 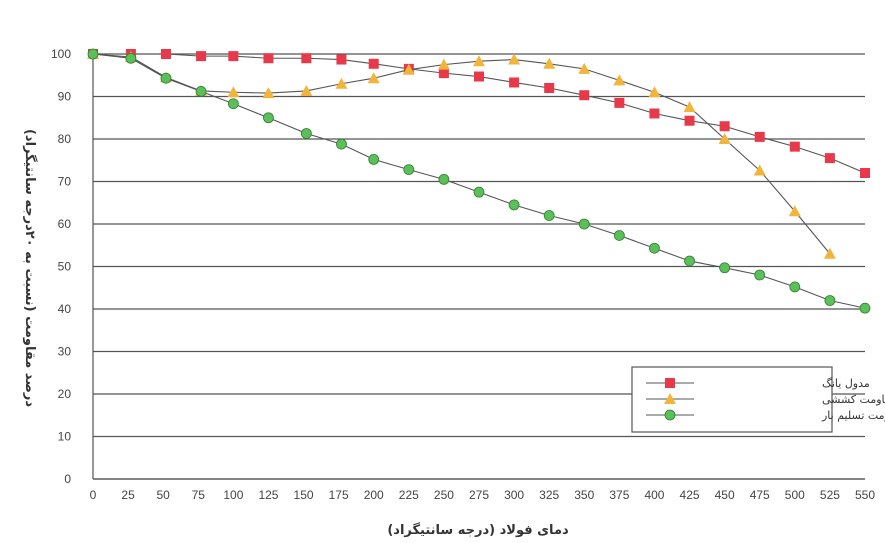 I want to click on y-tick-label: 70, so click(x=65, y=182).